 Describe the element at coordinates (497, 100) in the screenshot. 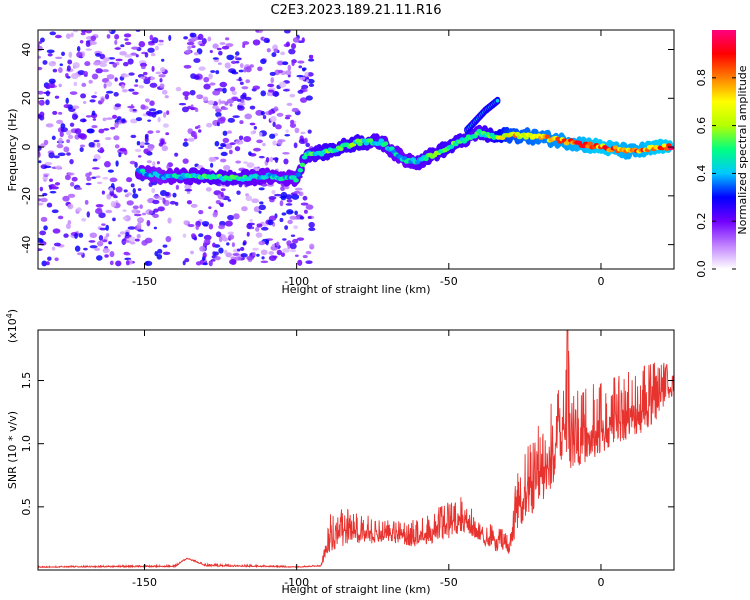

I see `ridge-branch-core` at that location.